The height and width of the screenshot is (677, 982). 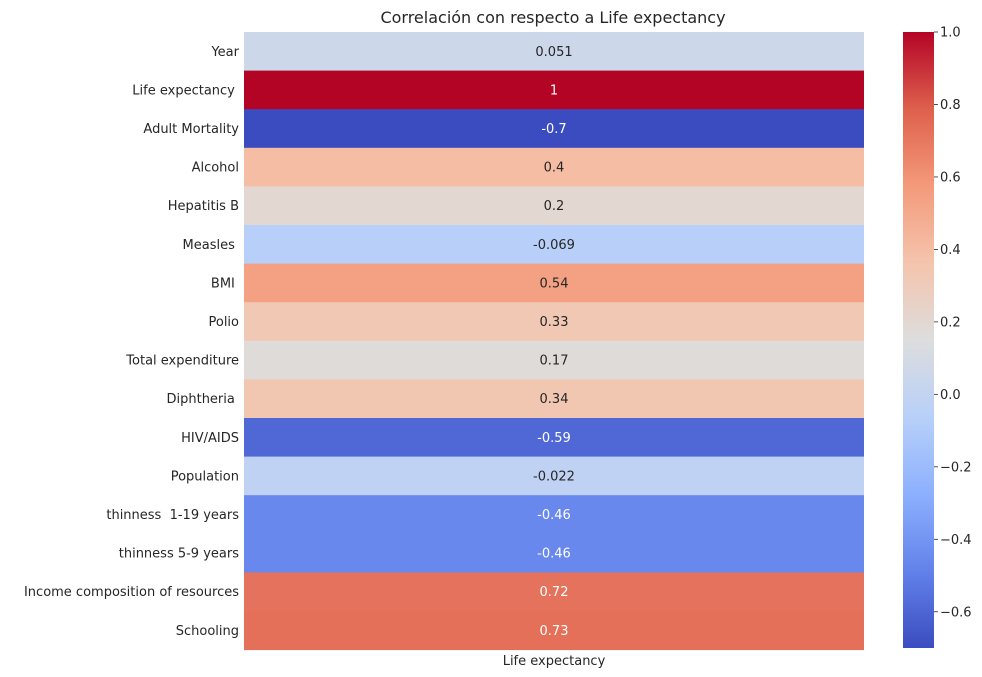 What do you see at coordinates (950, 322) in the screenshot?
I see `colorbar-tick-label: 0.2` at bounding box center [950, 322].